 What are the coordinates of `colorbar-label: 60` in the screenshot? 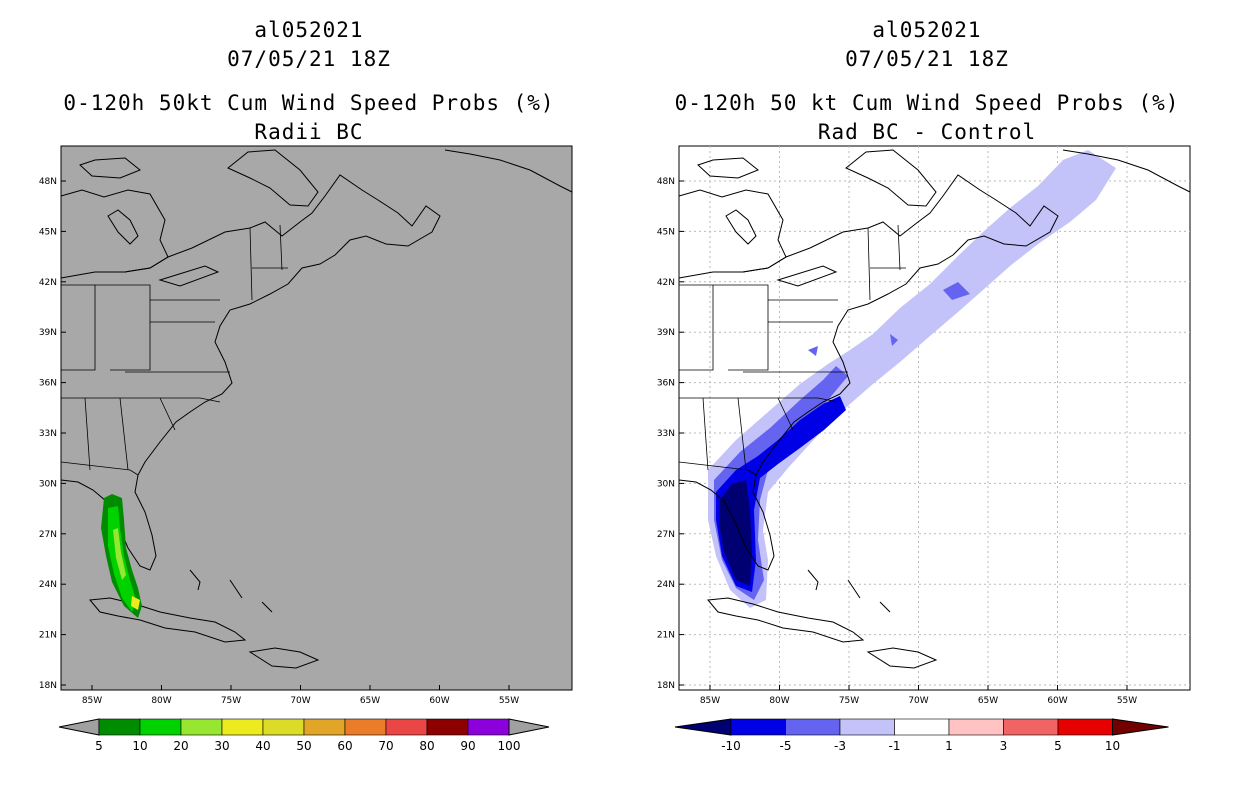 It's located at (344, 746).